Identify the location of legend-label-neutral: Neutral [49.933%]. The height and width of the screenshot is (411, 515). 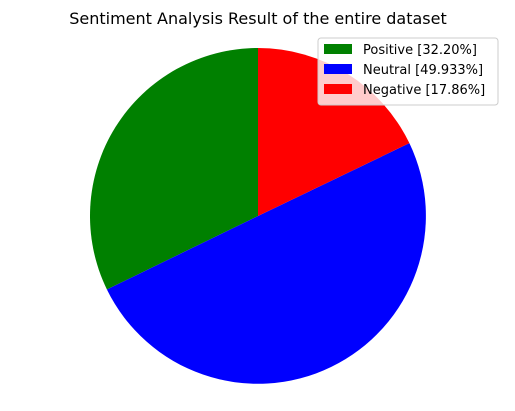
(423, 70).